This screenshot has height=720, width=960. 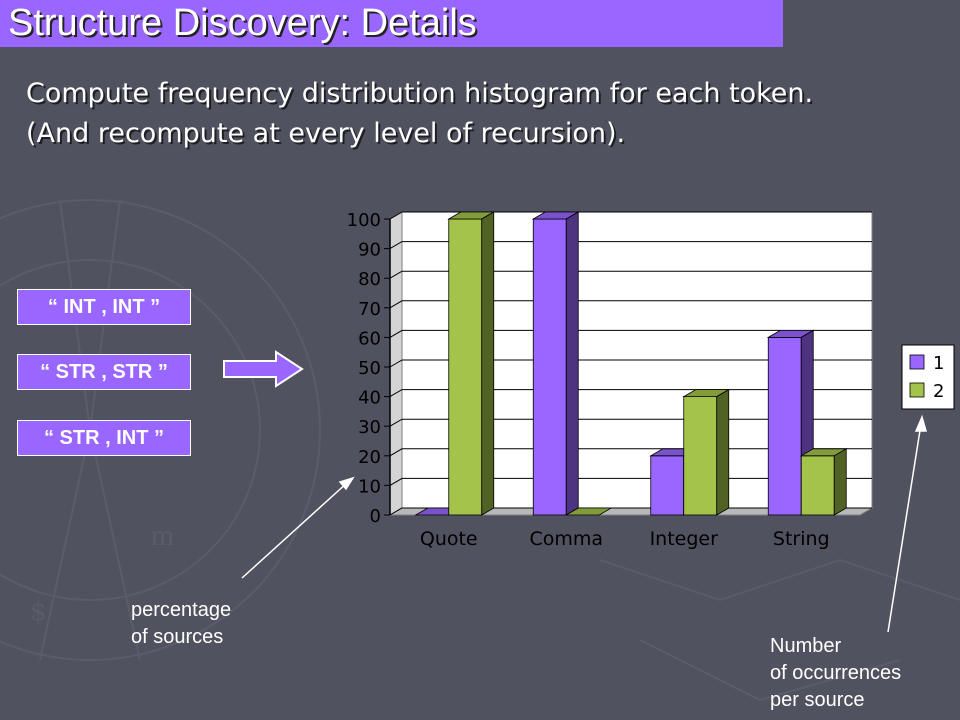 What do you see at coordinates (369, 338) in the screenshot?
I see `y-tick-label: 60` at bounding box center [369, 338].